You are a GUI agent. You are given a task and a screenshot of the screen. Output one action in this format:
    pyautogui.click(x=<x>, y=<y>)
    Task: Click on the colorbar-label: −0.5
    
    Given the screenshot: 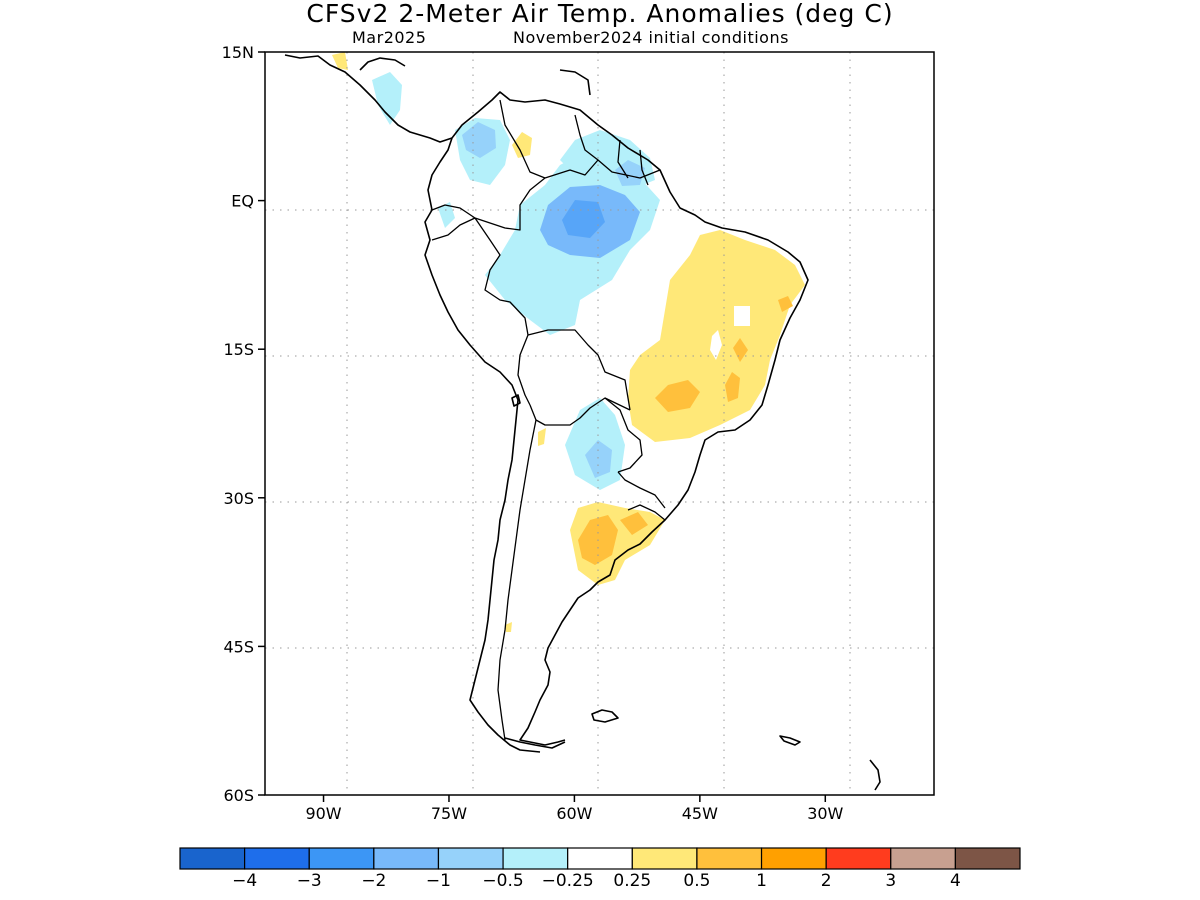 What is the action you would take?
    pyautogui.click(x=502, y=881)
    